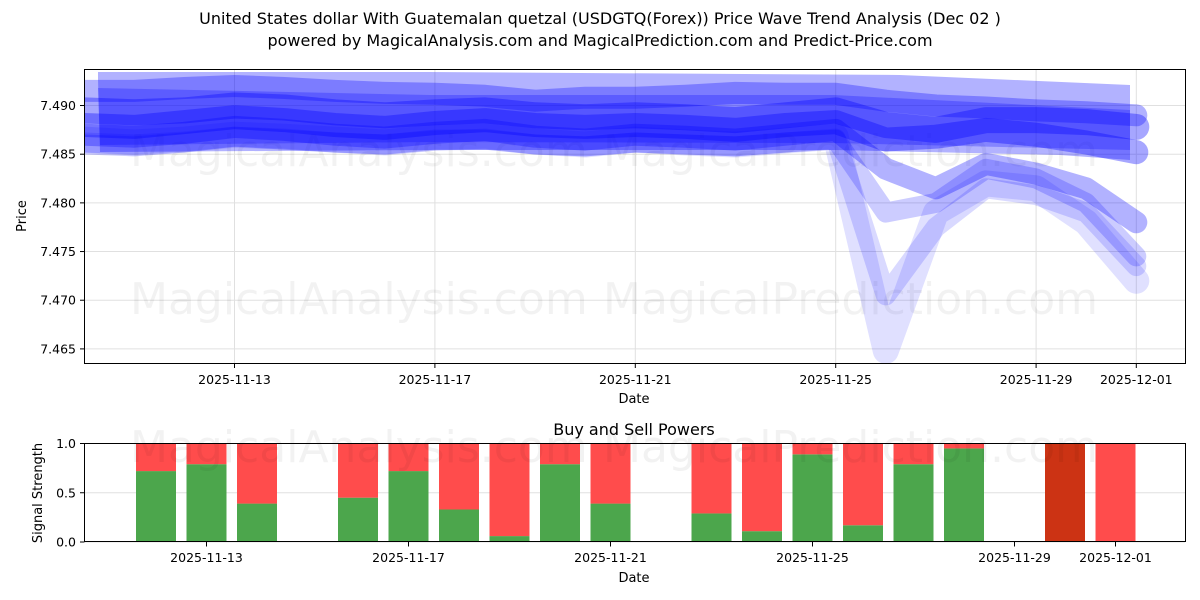  I want to click on price-xtick-label: 2025-11-25, so click(835, 379).